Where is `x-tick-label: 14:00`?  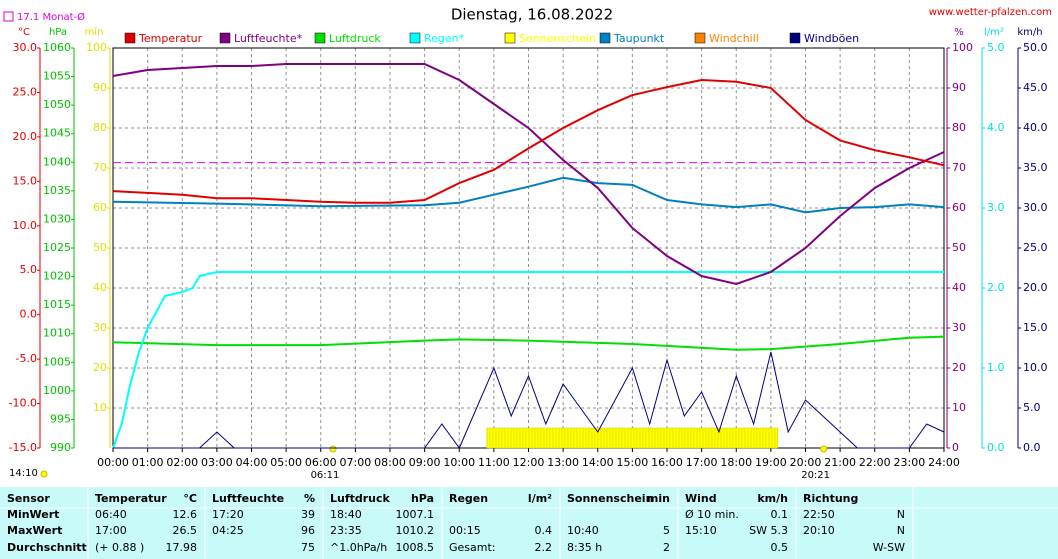 x-tick-label: 14:00 is located at coordinates (598, 462).